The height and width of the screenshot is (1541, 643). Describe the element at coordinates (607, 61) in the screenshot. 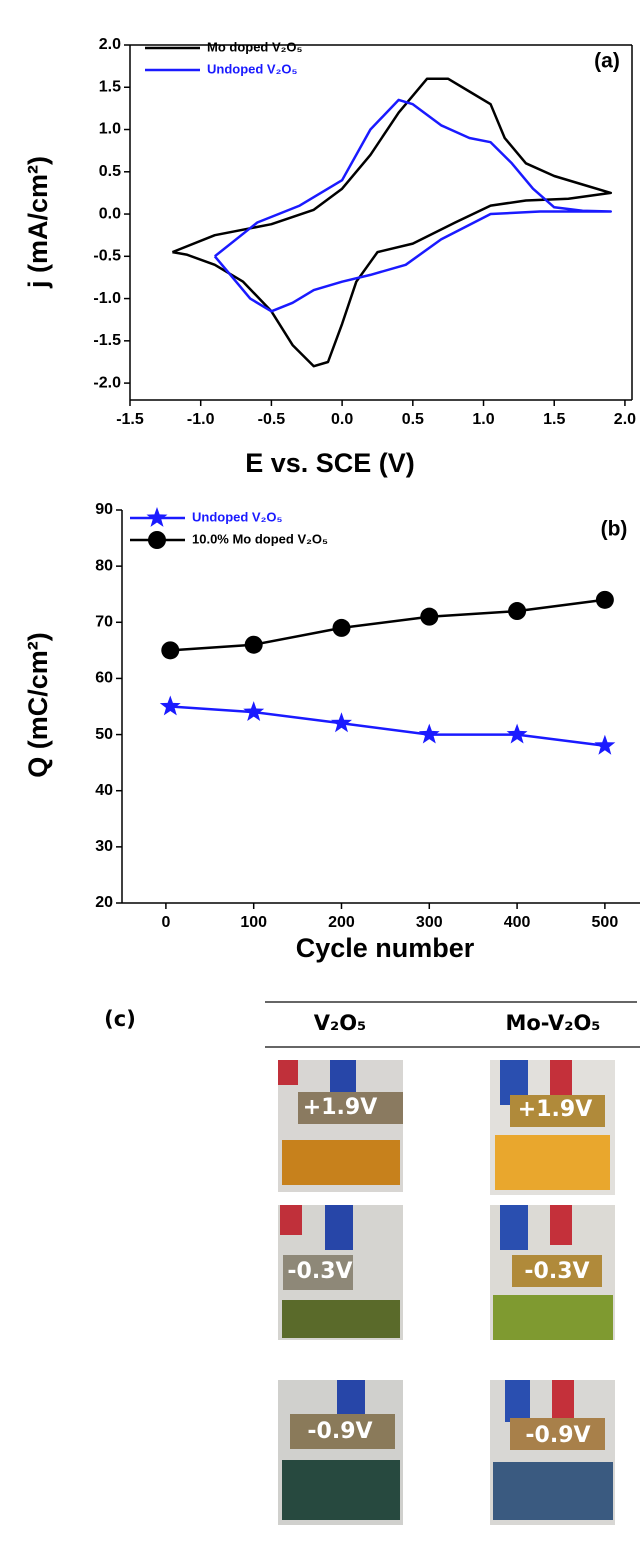

I see `panel-label: (a)` at that location.